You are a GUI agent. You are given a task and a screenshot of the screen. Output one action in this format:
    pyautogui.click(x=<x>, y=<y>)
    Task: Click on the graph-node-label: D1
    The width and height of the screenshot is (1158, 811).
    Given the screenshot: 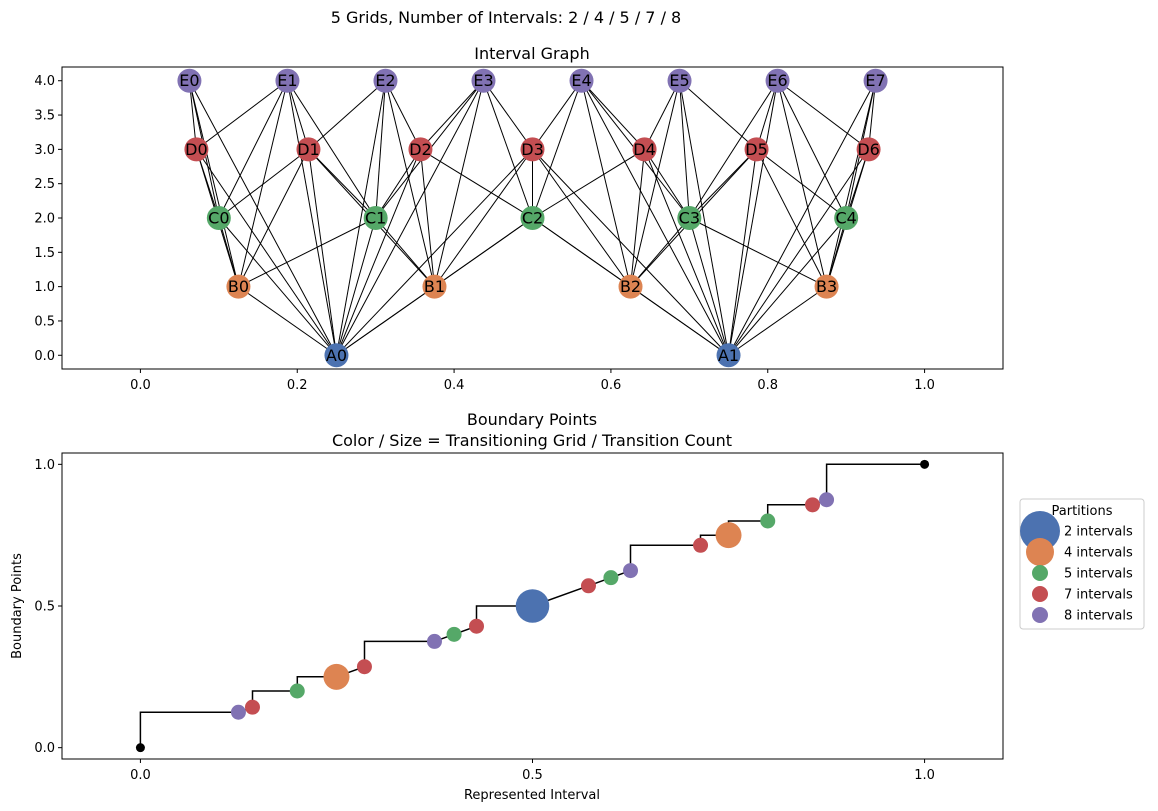 What is the action you would take?
    pyautogui.click(x=308, y=149)
    